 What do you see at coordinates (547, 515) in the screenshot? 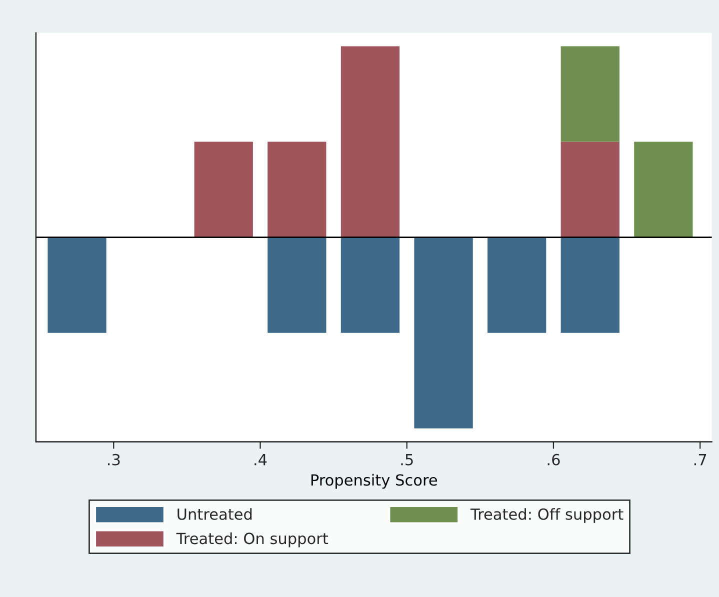
I see `legend-label: Treated: Off support` at bounding box center [547, 515].